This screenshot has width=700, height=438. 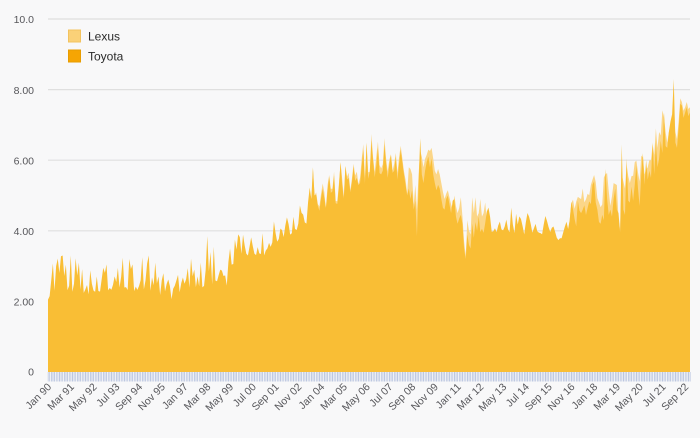 What do you see at coordinates (31, 373) in the screenshot?
I see `svg-text: 0` at bounding box center [31, 373].